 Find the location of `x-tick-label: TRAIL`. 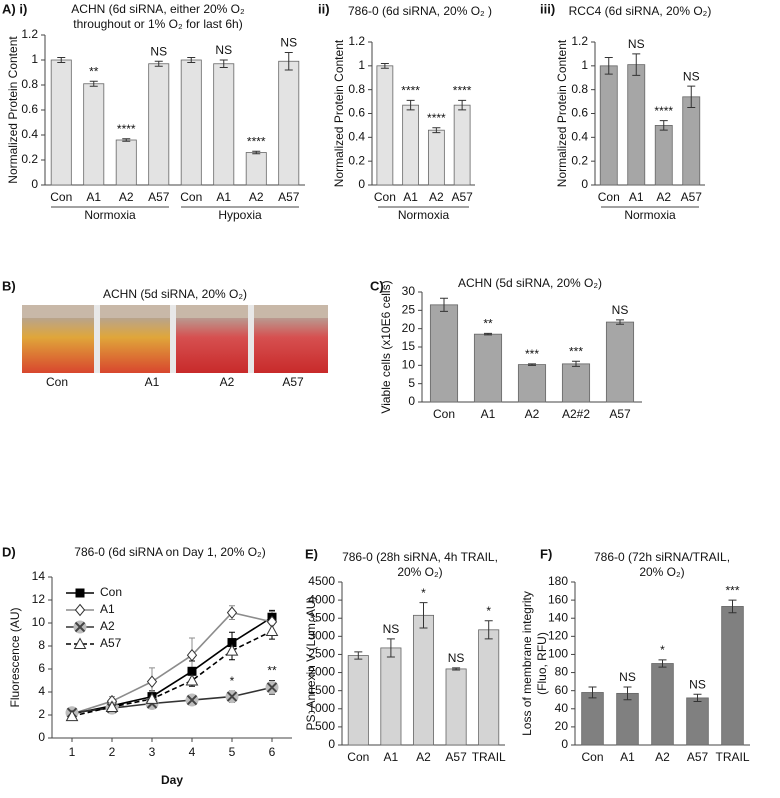

x-tick-label: TRAIL is located at coordinates (732, 757).